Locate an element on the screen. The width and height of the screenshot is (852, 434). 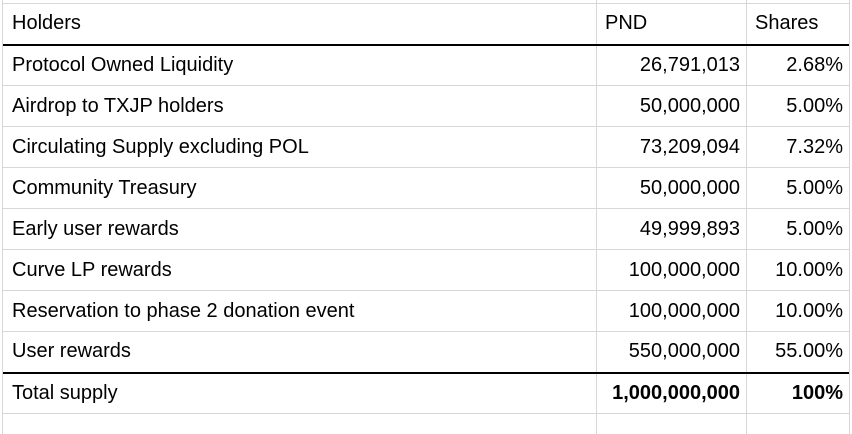
column-gridline-left is located at coordinates (2, 217).